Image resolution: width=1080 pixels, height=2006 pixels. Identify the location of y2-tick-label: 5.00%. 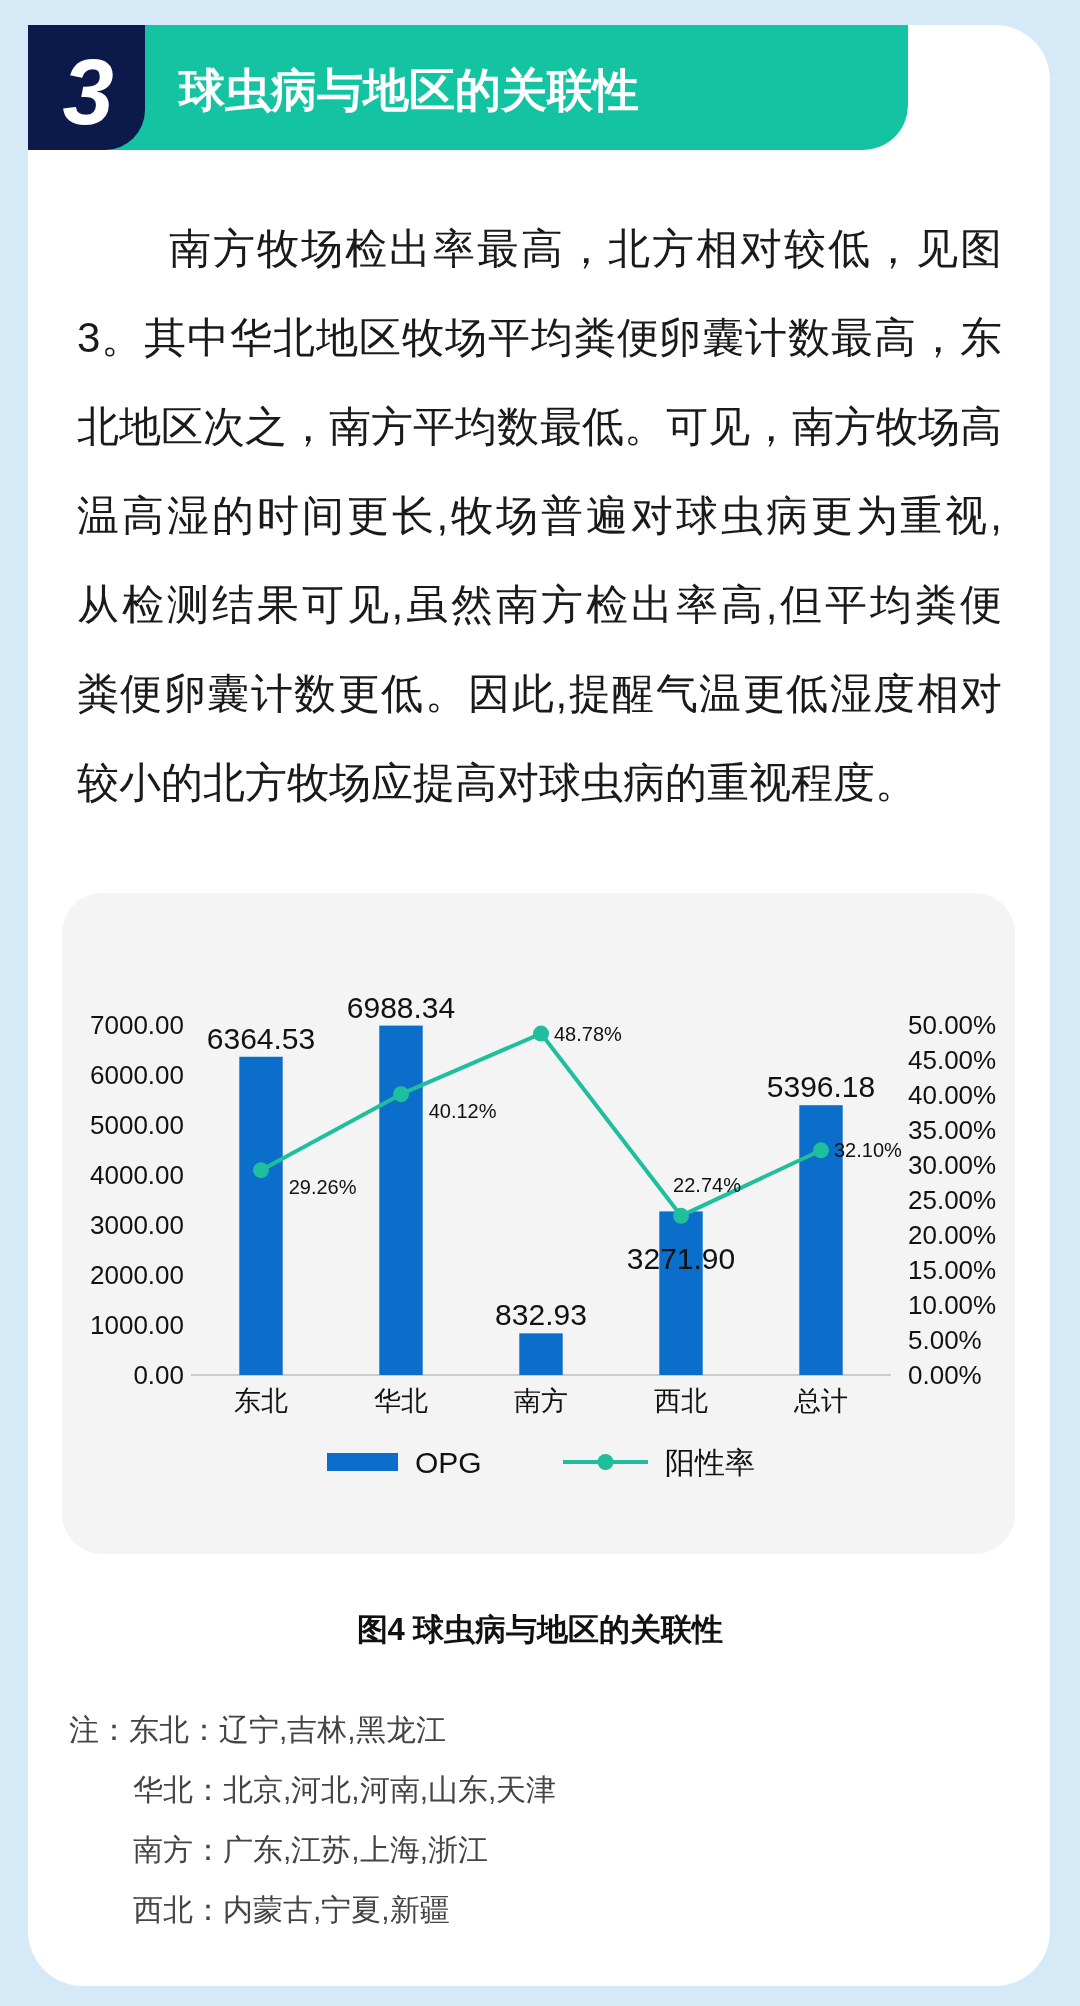
(945, 1340).